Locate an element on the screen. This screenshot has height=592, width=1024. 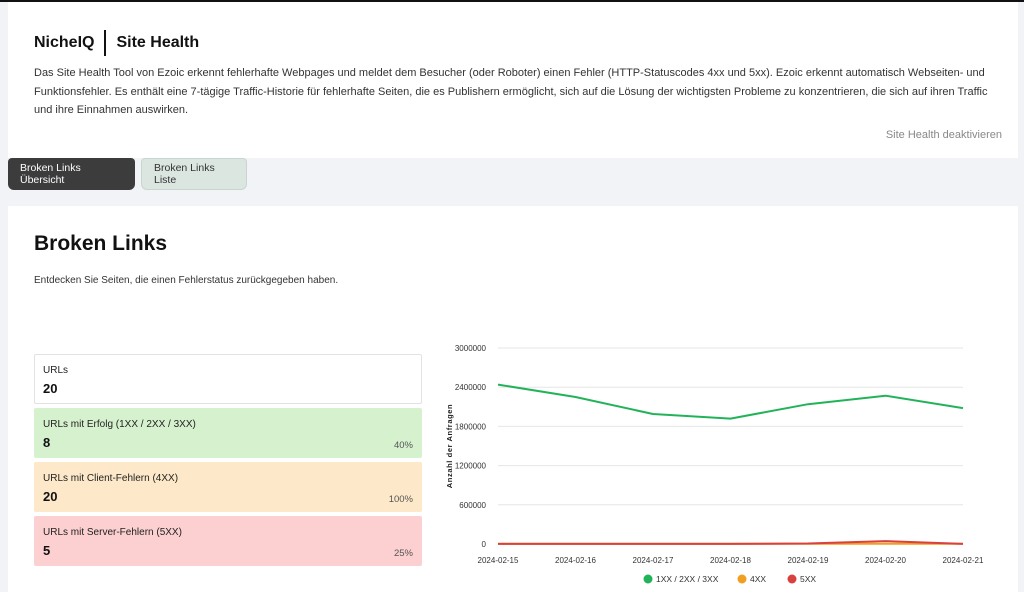
tab-broken-links-list: Broken Links Liste is located at coordinates (194, 174).